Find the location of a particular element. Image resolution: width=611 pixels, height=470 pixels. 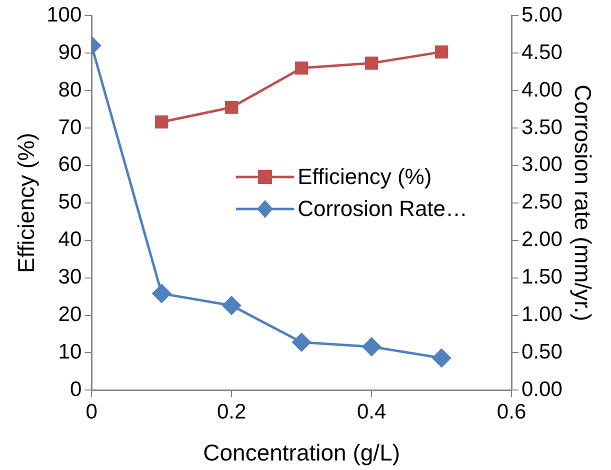

y-tick-label: 60 is located at coordinates (70, 164).